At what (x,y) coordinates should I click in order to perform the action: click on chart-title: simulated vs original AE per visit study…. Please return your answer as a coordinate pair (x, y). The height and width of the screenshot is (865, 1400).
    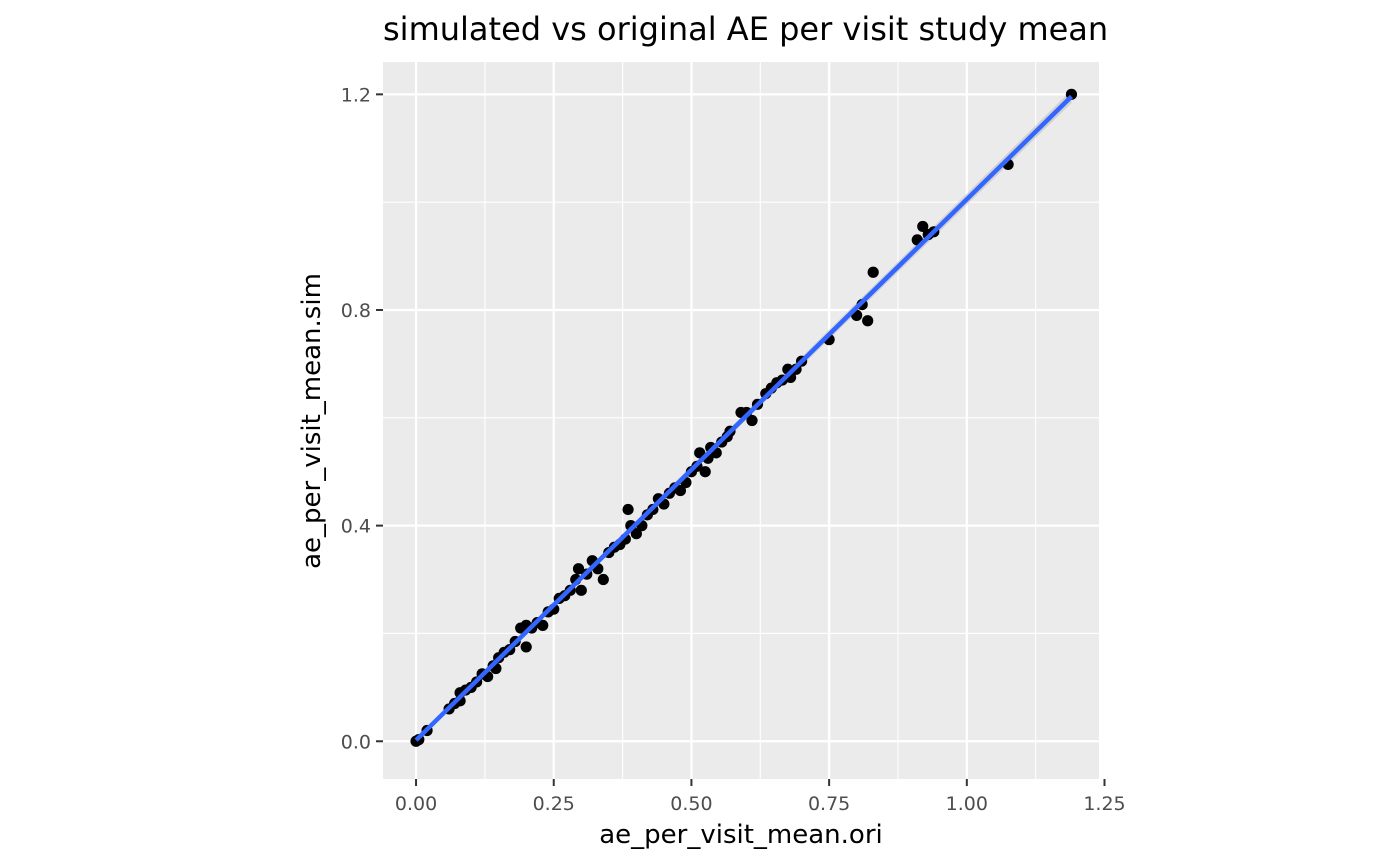
    Looking at the image, I should click on (745, 29).